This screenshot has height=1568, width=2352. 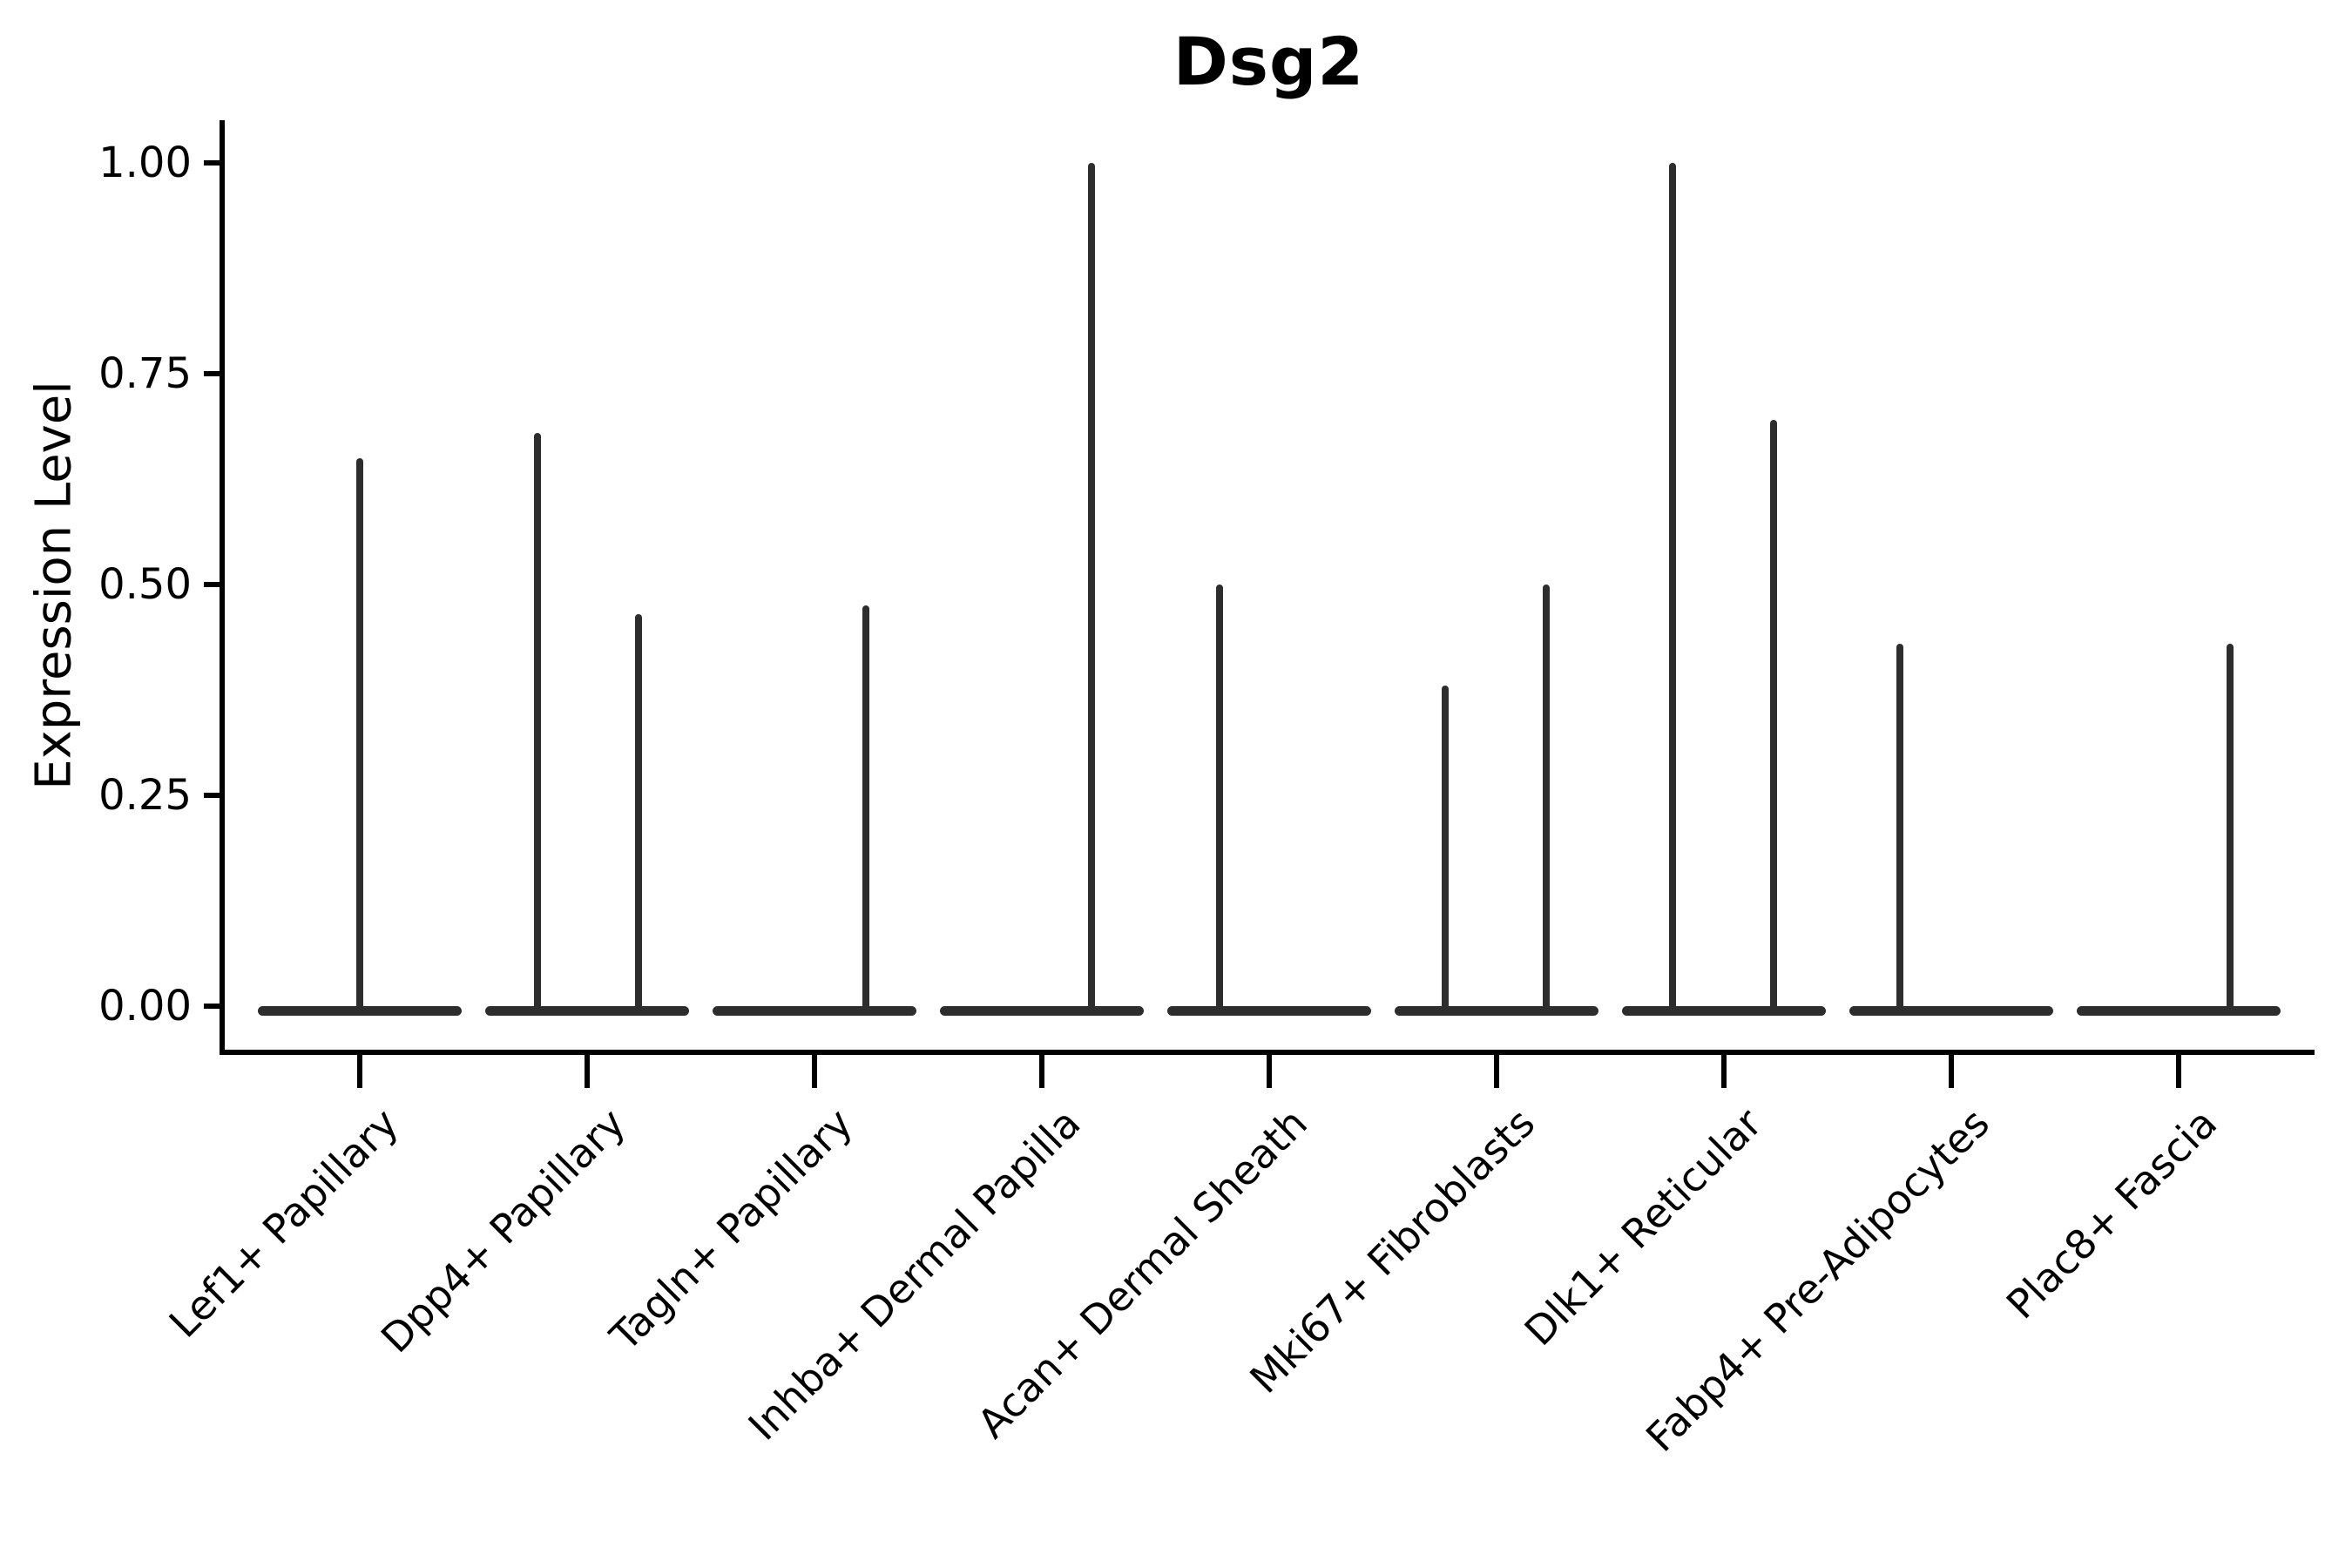 What do you see at coordinates (1644, 1227) in the screenshot?
I see `x-tick-label: Dlk1+ Reticular` at bounding box center [1644, 1227].